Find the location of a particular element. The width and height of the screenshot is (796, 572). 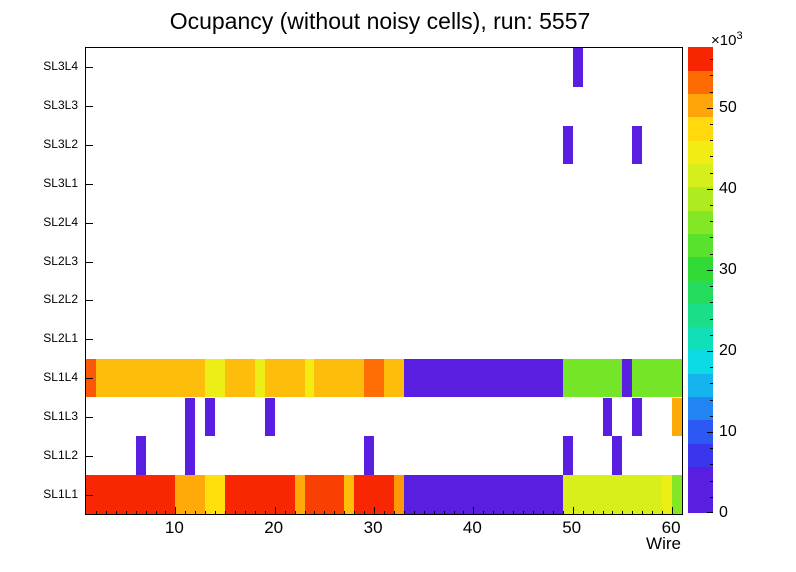

z-exponent-power: 3 is located at coordinates (739, 36).